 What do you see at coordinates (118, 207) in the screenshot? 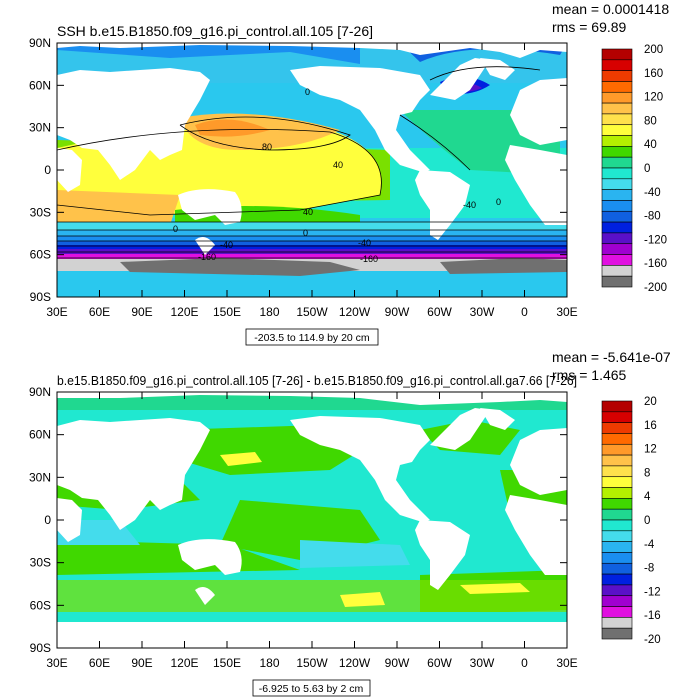
I see `indian-high` at bounding box center [118, 207].